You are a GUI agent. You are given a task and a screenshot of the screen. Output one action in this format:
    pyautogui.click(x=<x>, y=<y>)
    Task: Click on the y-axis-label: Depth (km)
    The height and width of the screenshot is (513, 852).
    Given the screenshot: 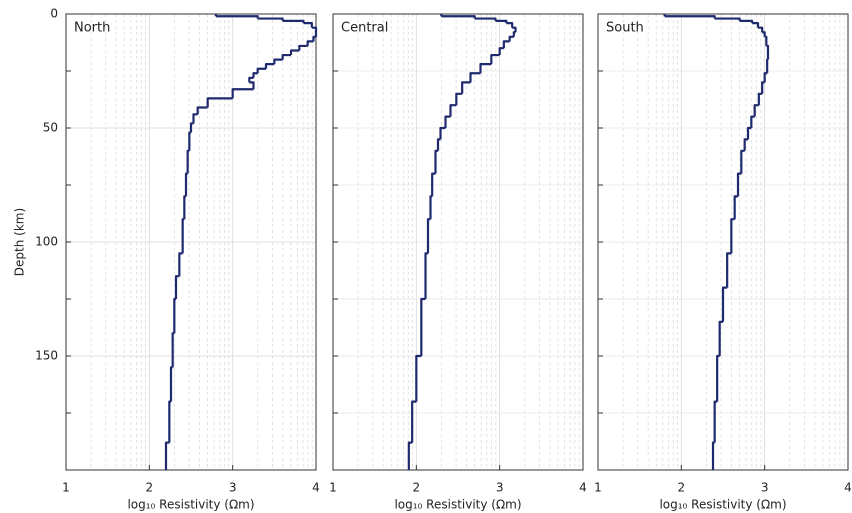 What is the action you would take?
    pyautogui.click(x=20, y=242)
    